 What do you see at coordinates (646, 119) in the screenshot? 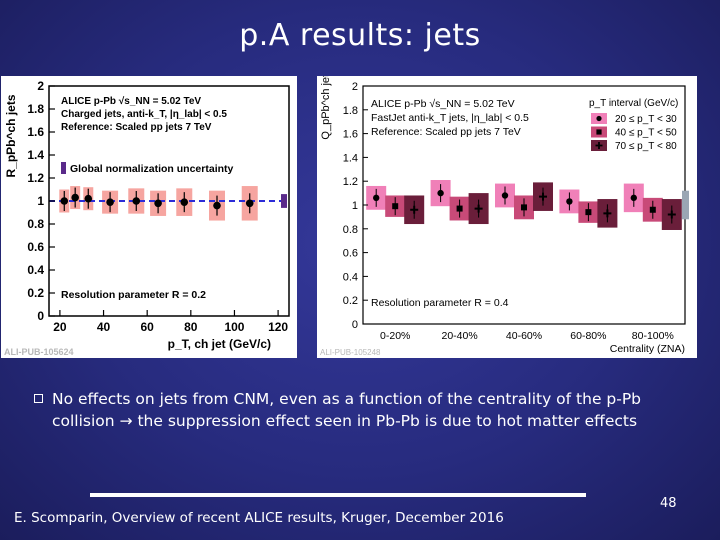
I see `legend-label: 20 ≤ p_T < 30` at bounding box center [646, 119].